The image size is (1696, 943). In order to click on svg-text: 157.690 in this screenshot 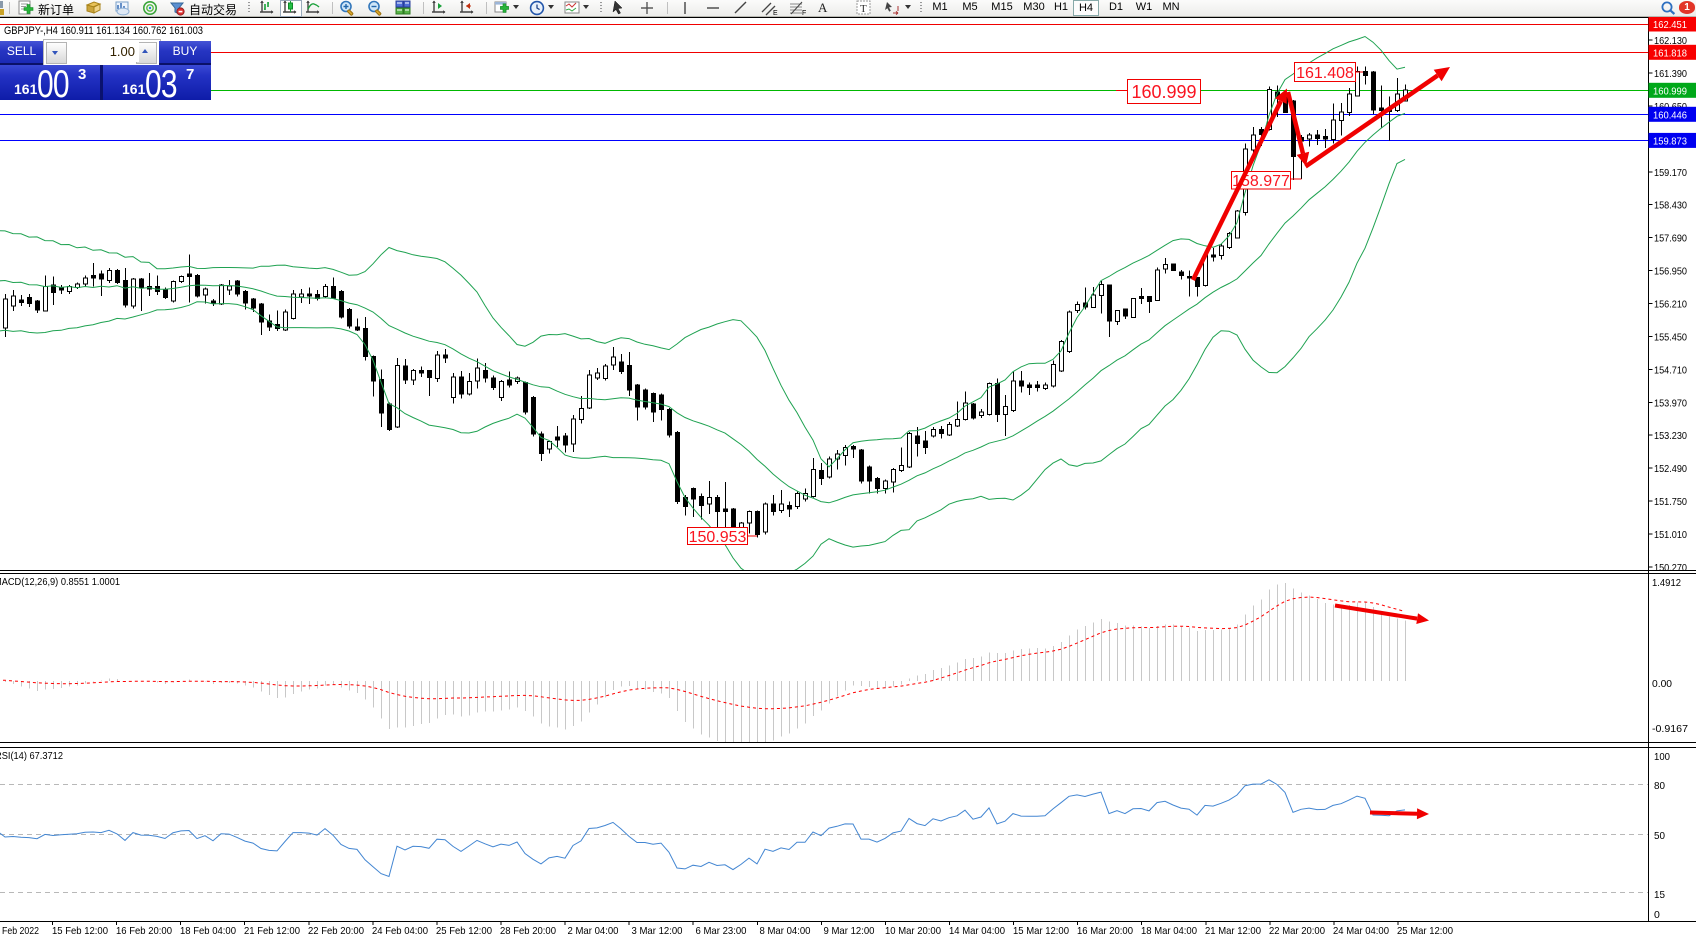, I will do `click(1670, 239)`.